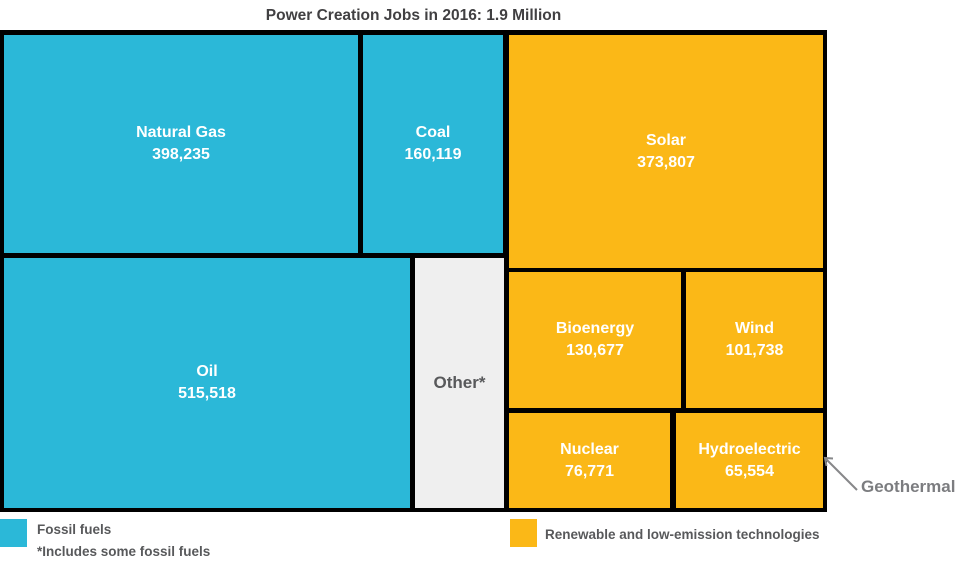 This screenshot has width=980, height=570. Describe the element at coordinates (754, 340) in the screenshot. I see `treemap-block-wind: Wind 101,738` at that location.